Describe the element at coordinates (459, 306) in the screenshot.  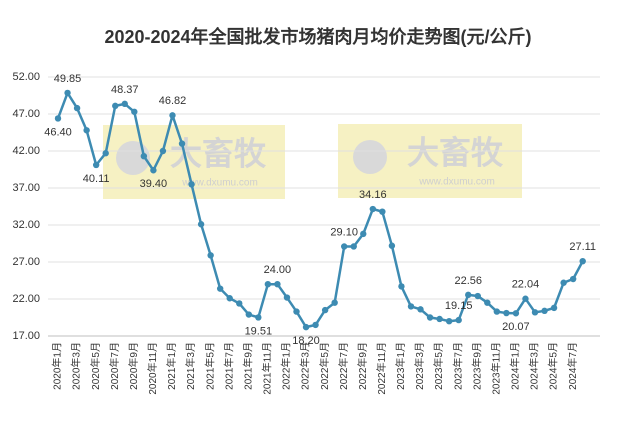
I see `data-label: 19.15` at that location.